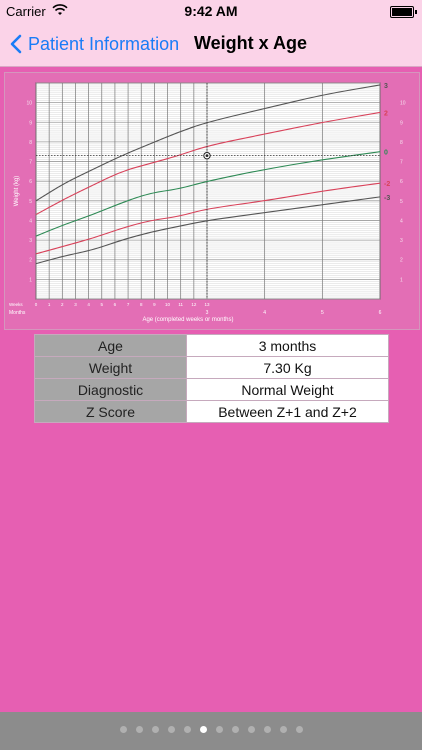  Describe the element at coordinates (194, 304) in the screenshot. I see `x-tick-label: 12` at that location.